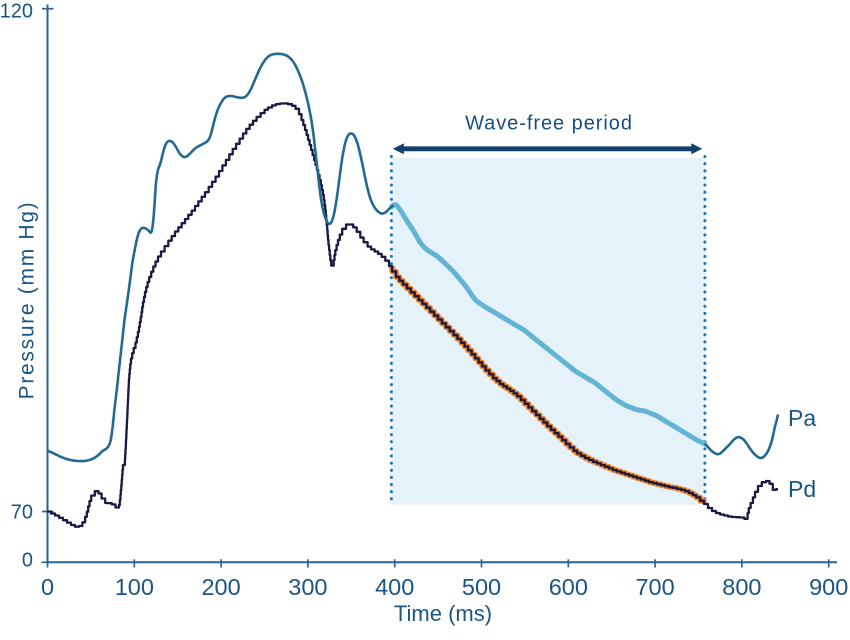  What do you see at coordinates (741, 587) in the screenshot?
I see `svg-text: 800` at bounding box center [741, 587].